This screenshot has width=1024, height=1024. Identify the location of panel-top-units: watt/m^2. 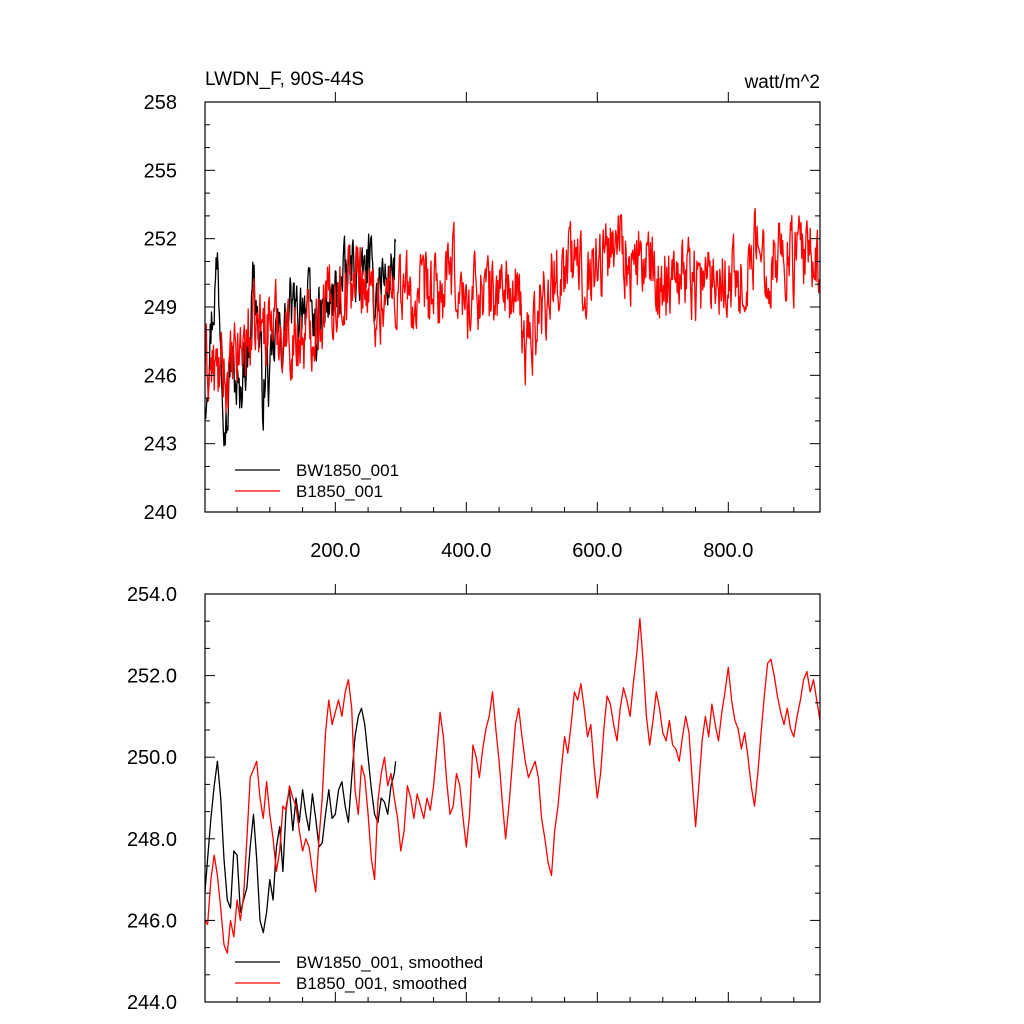
(782, 82).